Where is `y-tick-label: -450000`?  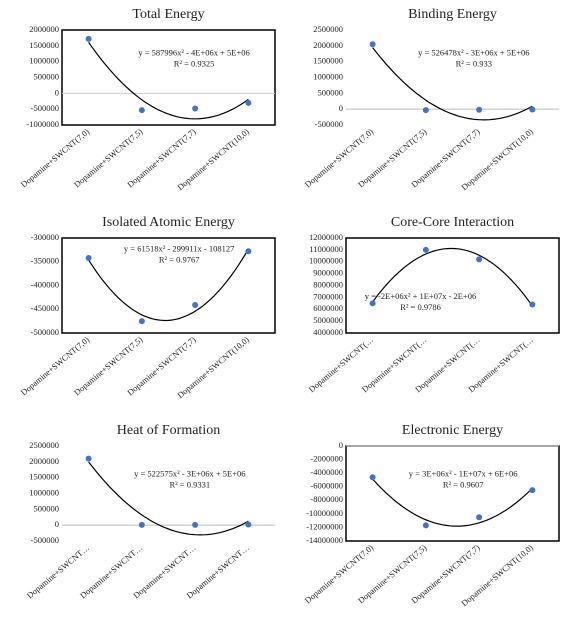
y-tick-label: -450000 is located at coordinates (45, 308).